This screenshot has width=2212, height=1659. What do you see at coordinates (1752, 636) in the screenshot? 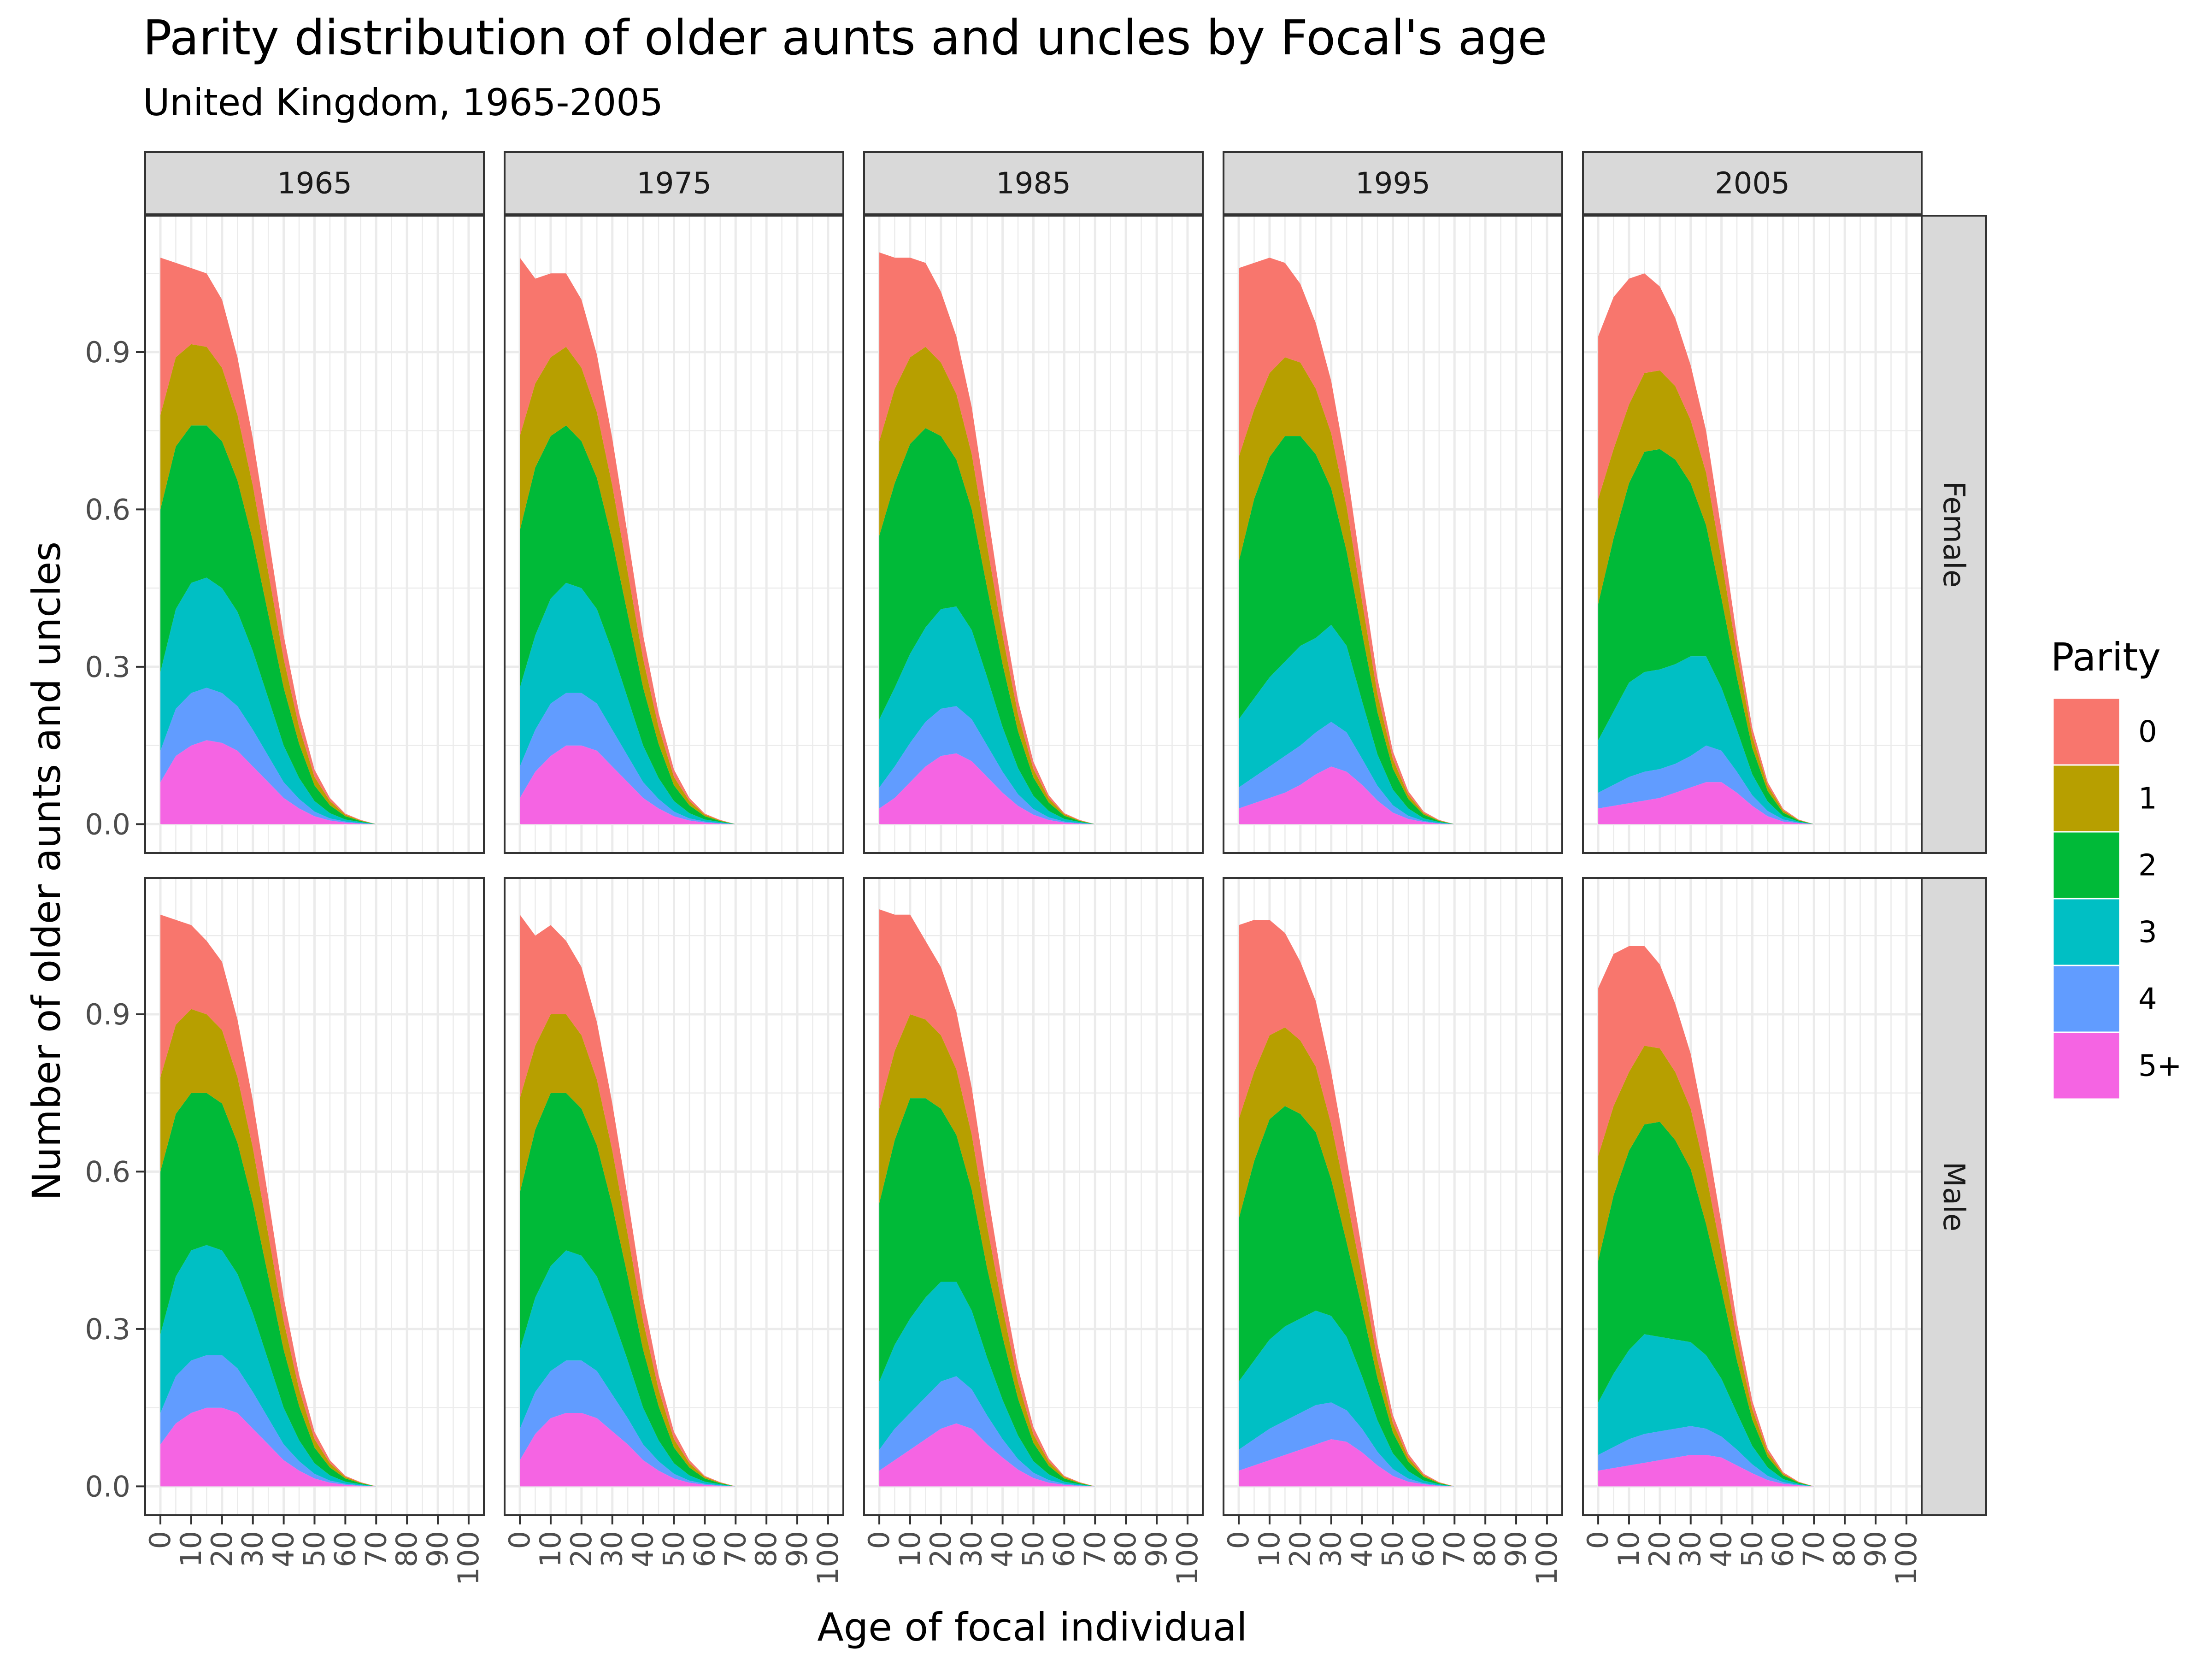
I see `area-parity-2-2005-female` at bounding box center [1752, 636].